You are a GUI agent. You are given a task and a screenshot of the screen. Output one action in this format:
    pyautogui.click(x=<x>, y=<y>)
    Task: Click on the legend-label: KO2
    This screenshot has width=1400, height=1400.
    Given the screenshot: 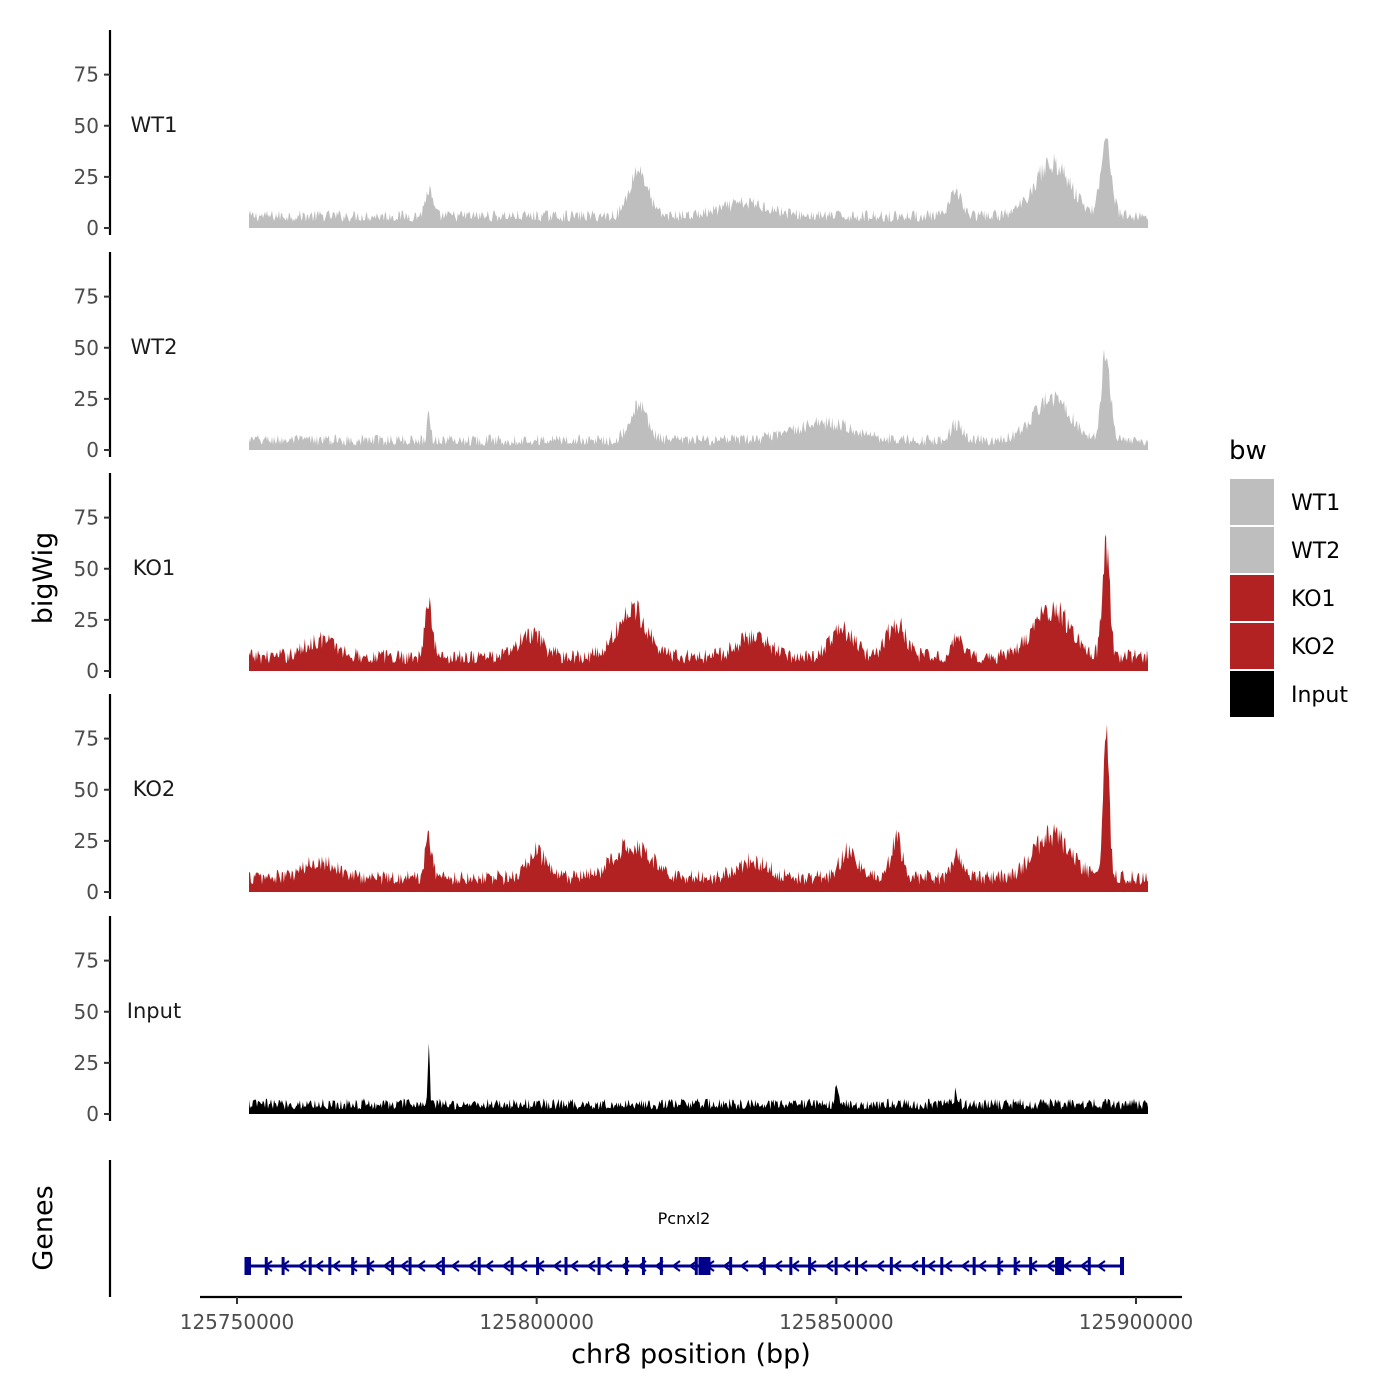 What is the action you would take?
    pyautogui.click(x=1313, y=647)
    